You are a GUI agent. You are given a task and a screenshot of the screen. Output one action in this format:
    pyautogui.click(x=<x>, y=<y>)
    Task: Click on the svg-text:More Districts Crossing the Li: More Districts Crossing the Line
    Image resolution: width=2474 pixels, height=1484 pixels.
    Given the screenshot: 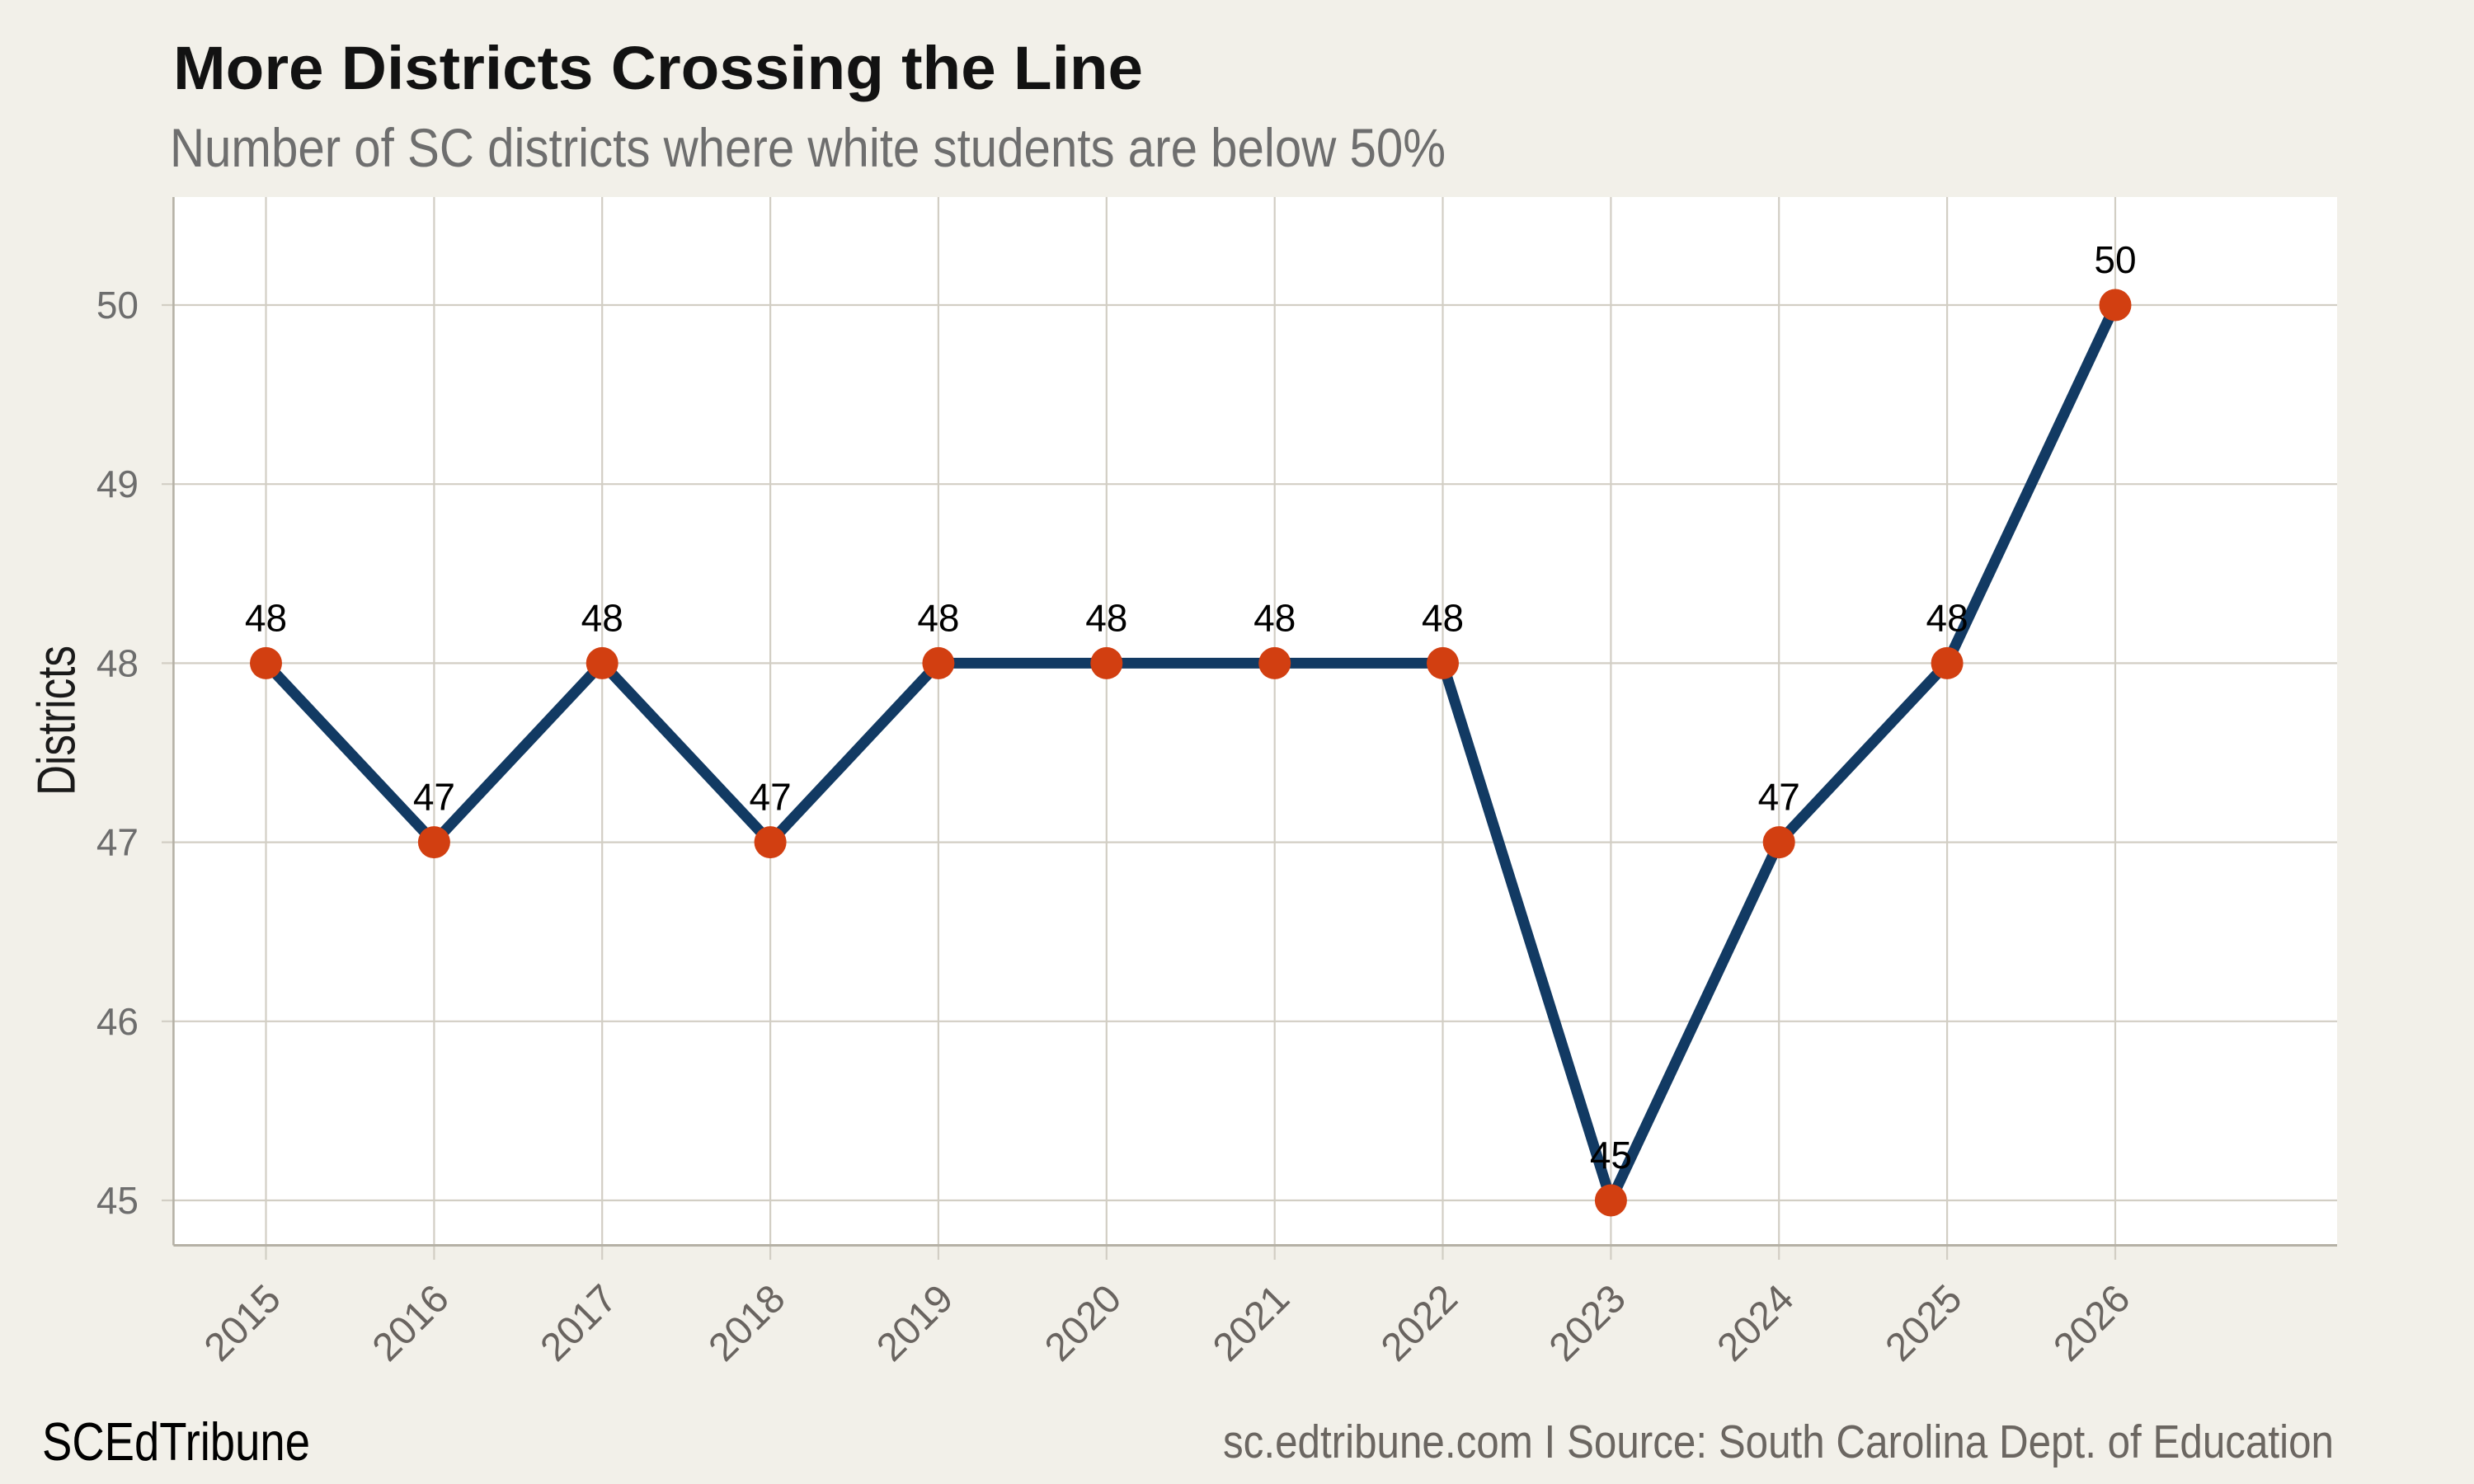 What is the action you would take?
    pyautogui.click(x=658, y=68)
    